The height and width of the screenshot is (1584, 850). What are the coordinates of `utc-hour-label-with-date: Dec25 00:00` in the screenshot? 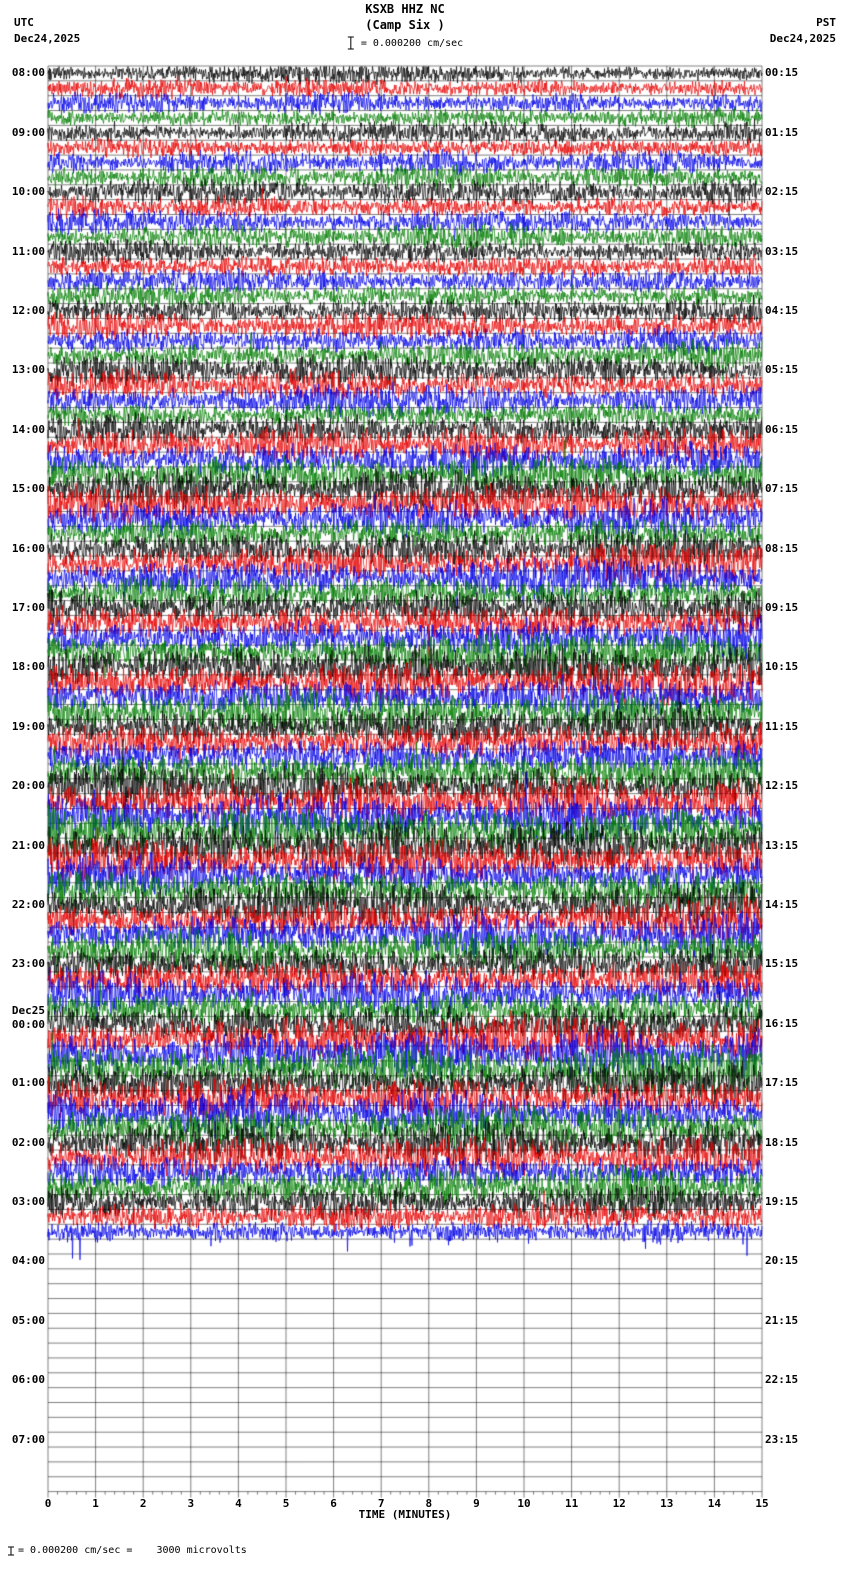 It's located at (22, 1018).